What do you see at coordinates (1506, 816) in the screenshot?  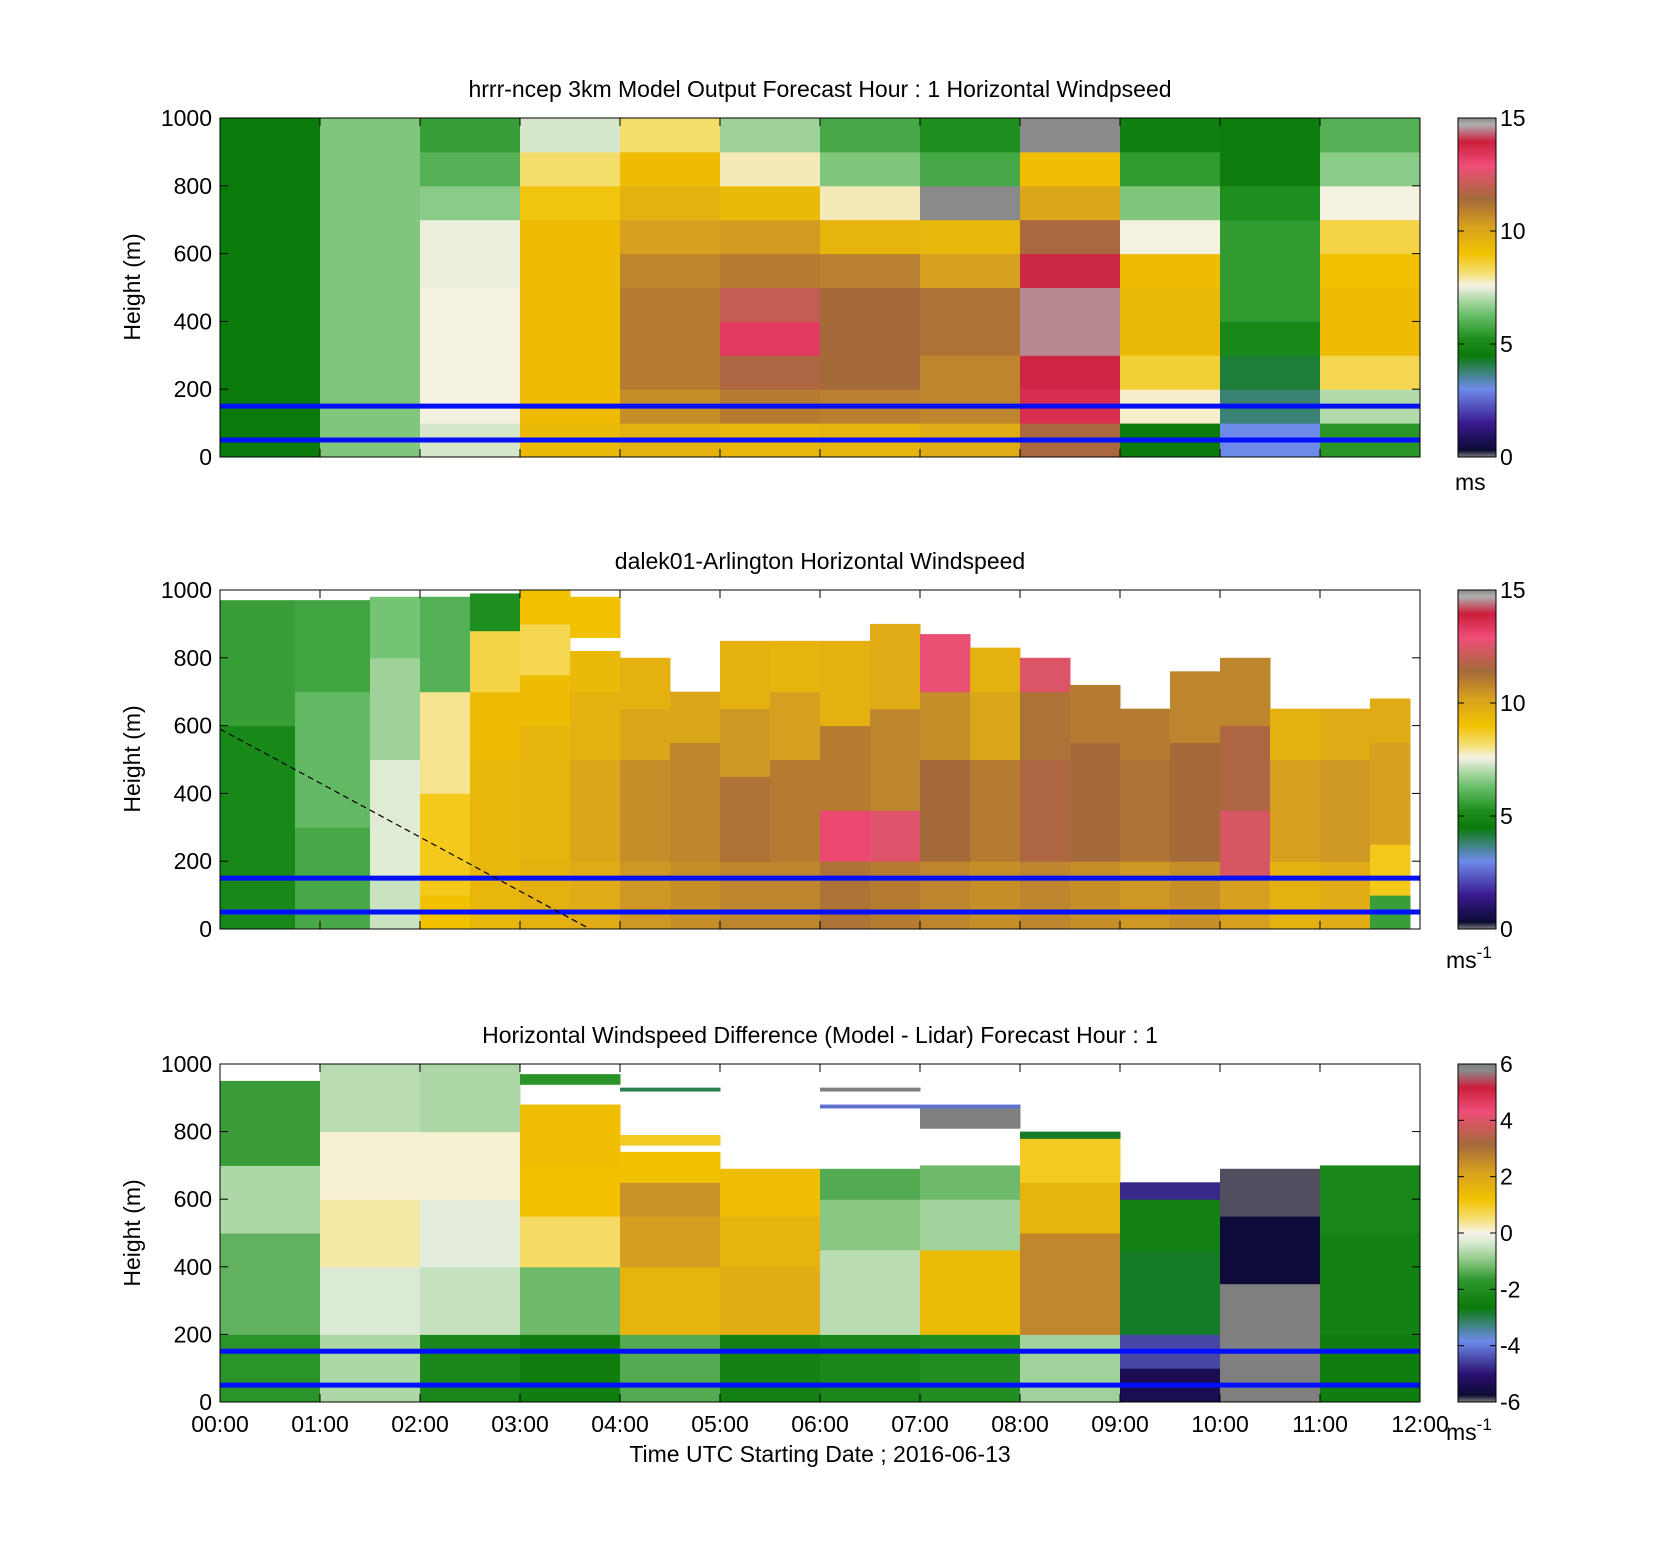 I see `colorbar-tick-label: 5` at bounding box center [1506, 816].